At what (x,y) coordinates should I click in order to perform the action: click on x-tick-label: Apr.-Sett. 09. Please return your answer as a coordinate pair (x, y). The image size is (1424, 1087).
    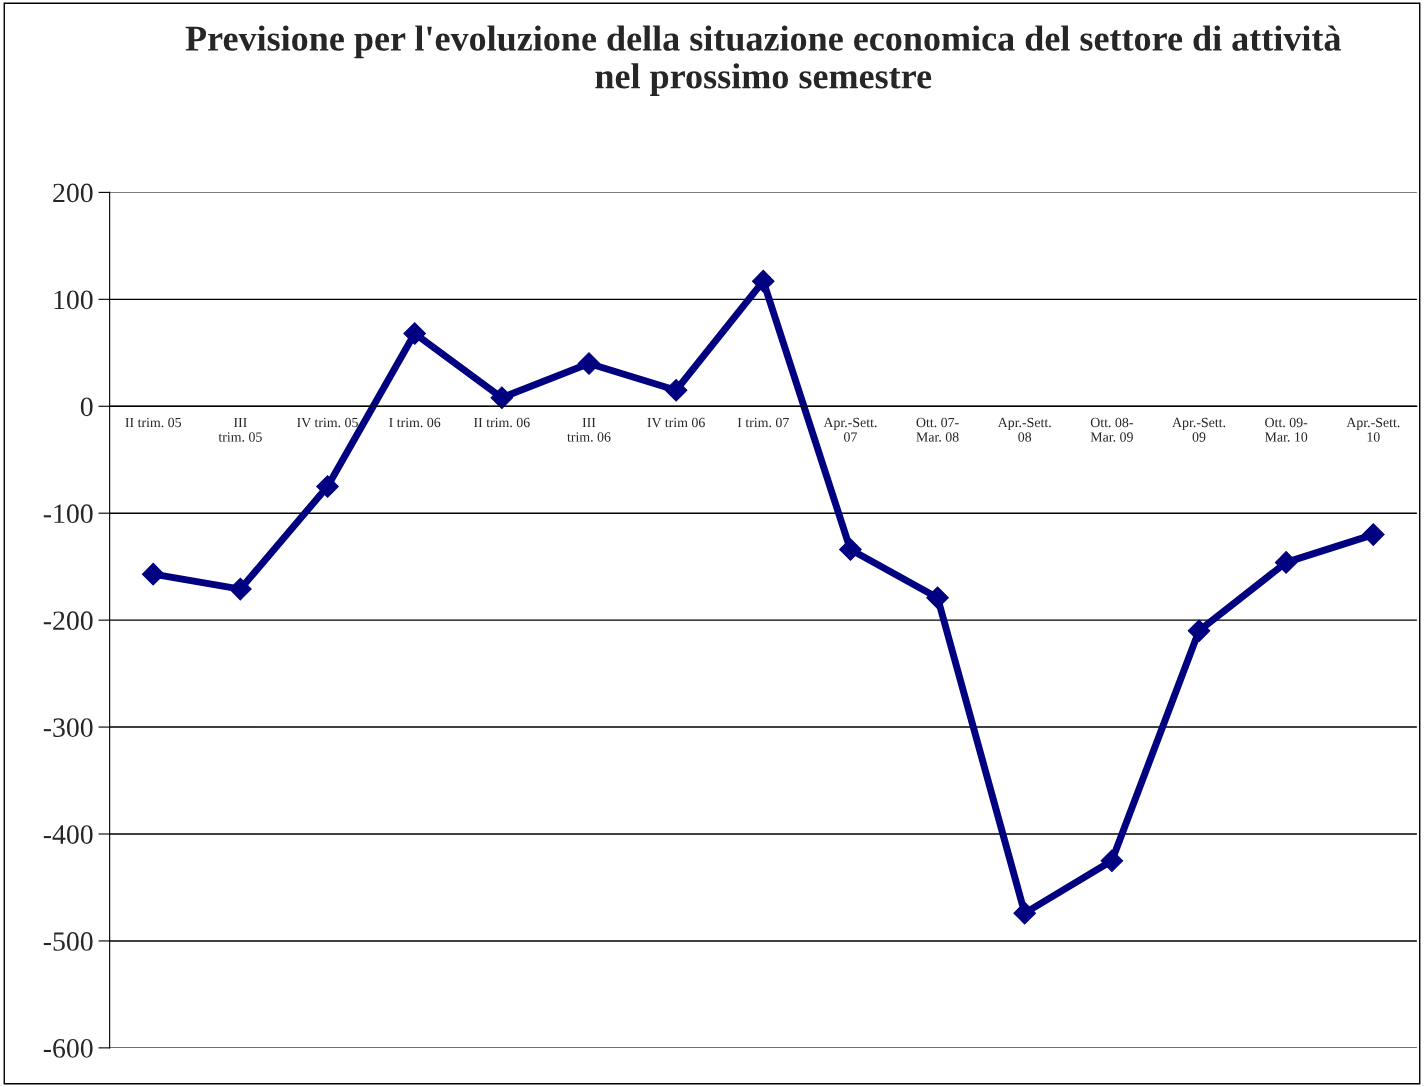
    Looking at the image, I should click on (1199, 429).